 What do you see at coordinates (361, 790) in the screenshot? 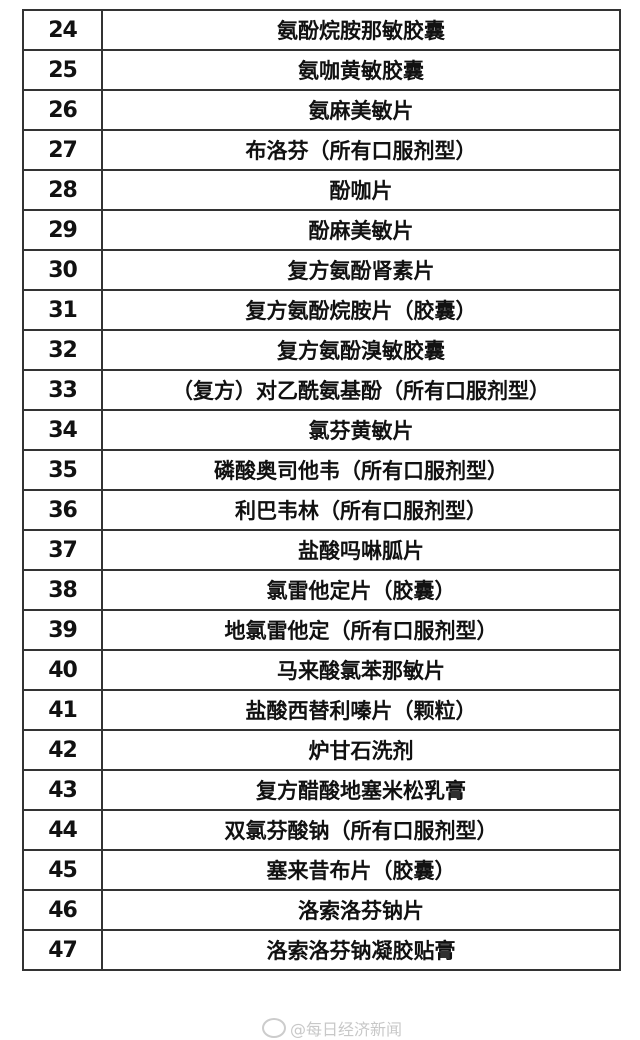
I see `drug-name: 复方醋酸地塞米松乳膏` at bounding box center [361, 790].